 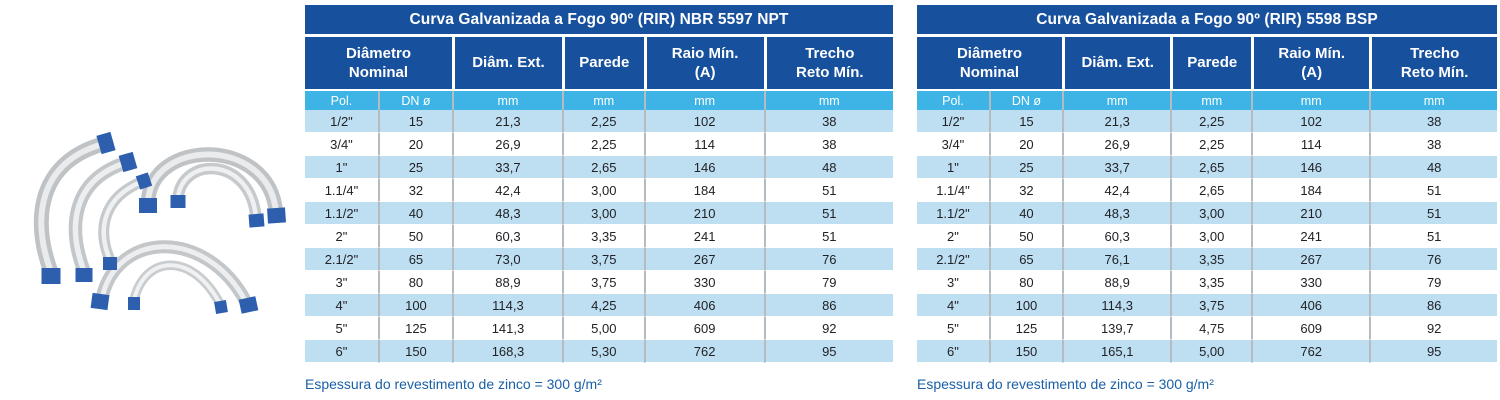 What do you see at coordinates (1433, 305) in the screenshot?
I see `cell-trecho-reto: 86` at bounding box center [1433, 305].